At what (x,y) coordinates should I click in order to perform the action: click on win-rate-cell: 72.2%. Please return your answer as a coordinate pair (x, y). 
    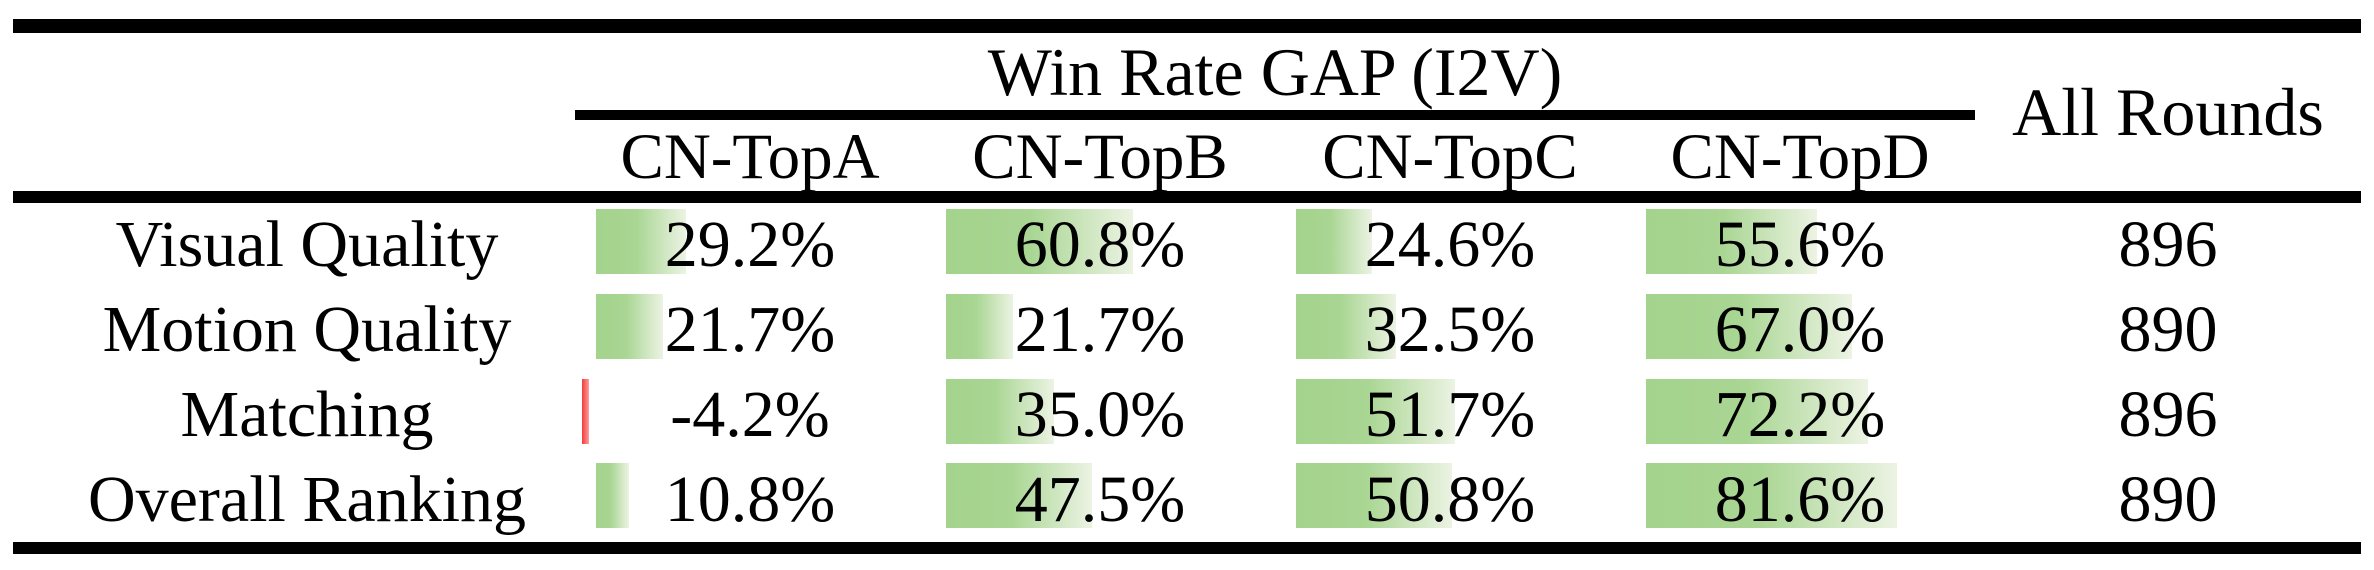
    Looking at the image, I should click on (1800, 415).